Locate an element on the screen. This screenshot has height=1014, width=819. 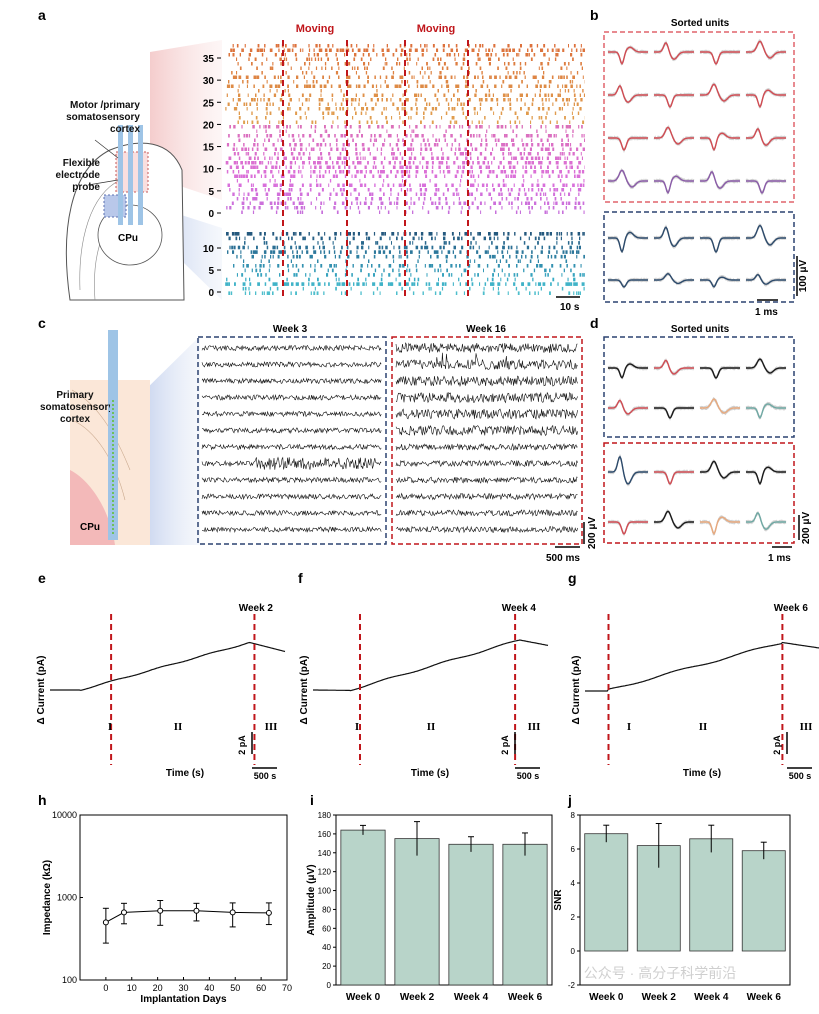
x-tick-label: 60 is located at coordinates (261, 988).